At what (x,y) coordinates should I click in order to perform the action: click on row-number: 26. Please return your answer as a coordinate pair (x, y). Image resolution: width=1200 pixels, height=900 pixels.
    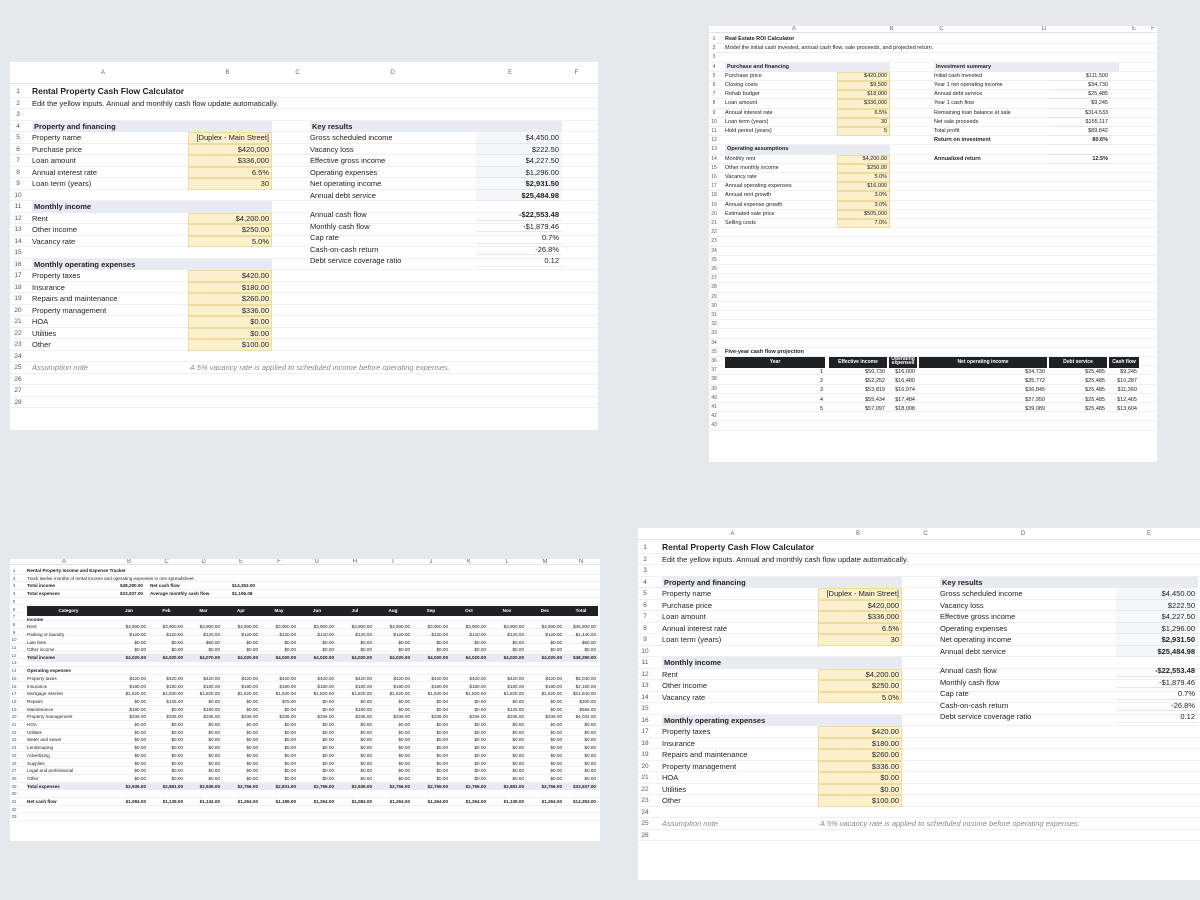
    Looking at the image, I should click on (645, 835).